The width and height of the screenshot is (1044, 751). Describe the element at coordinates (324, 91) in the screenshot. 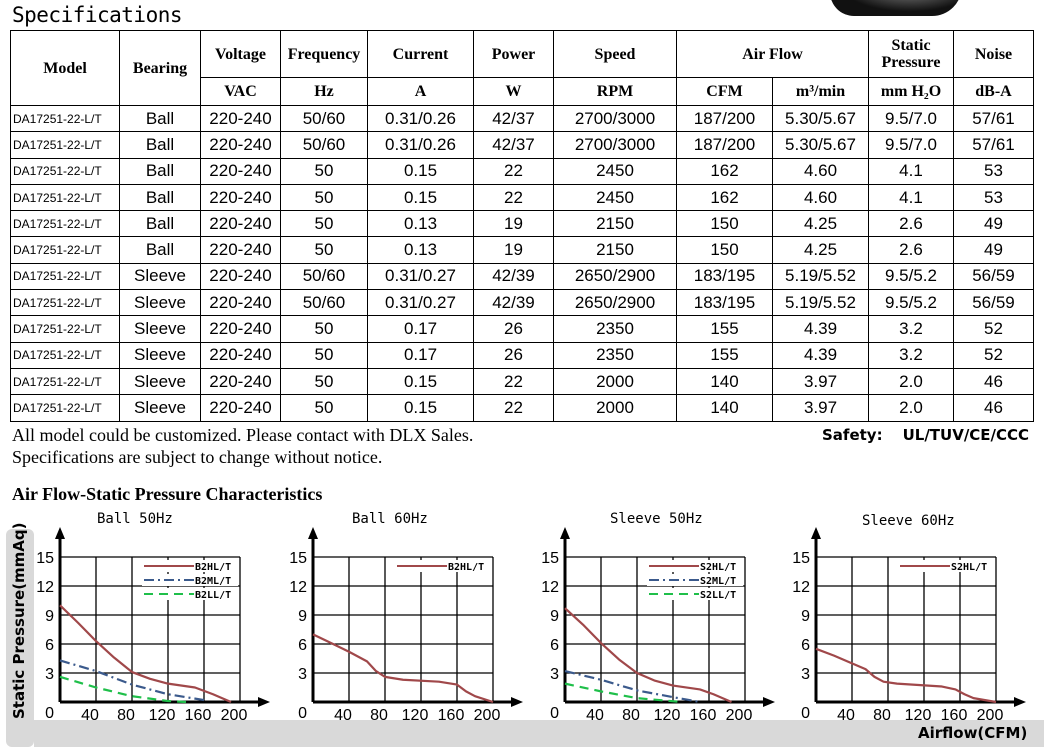

I see `unit-header: Hz` at that location.